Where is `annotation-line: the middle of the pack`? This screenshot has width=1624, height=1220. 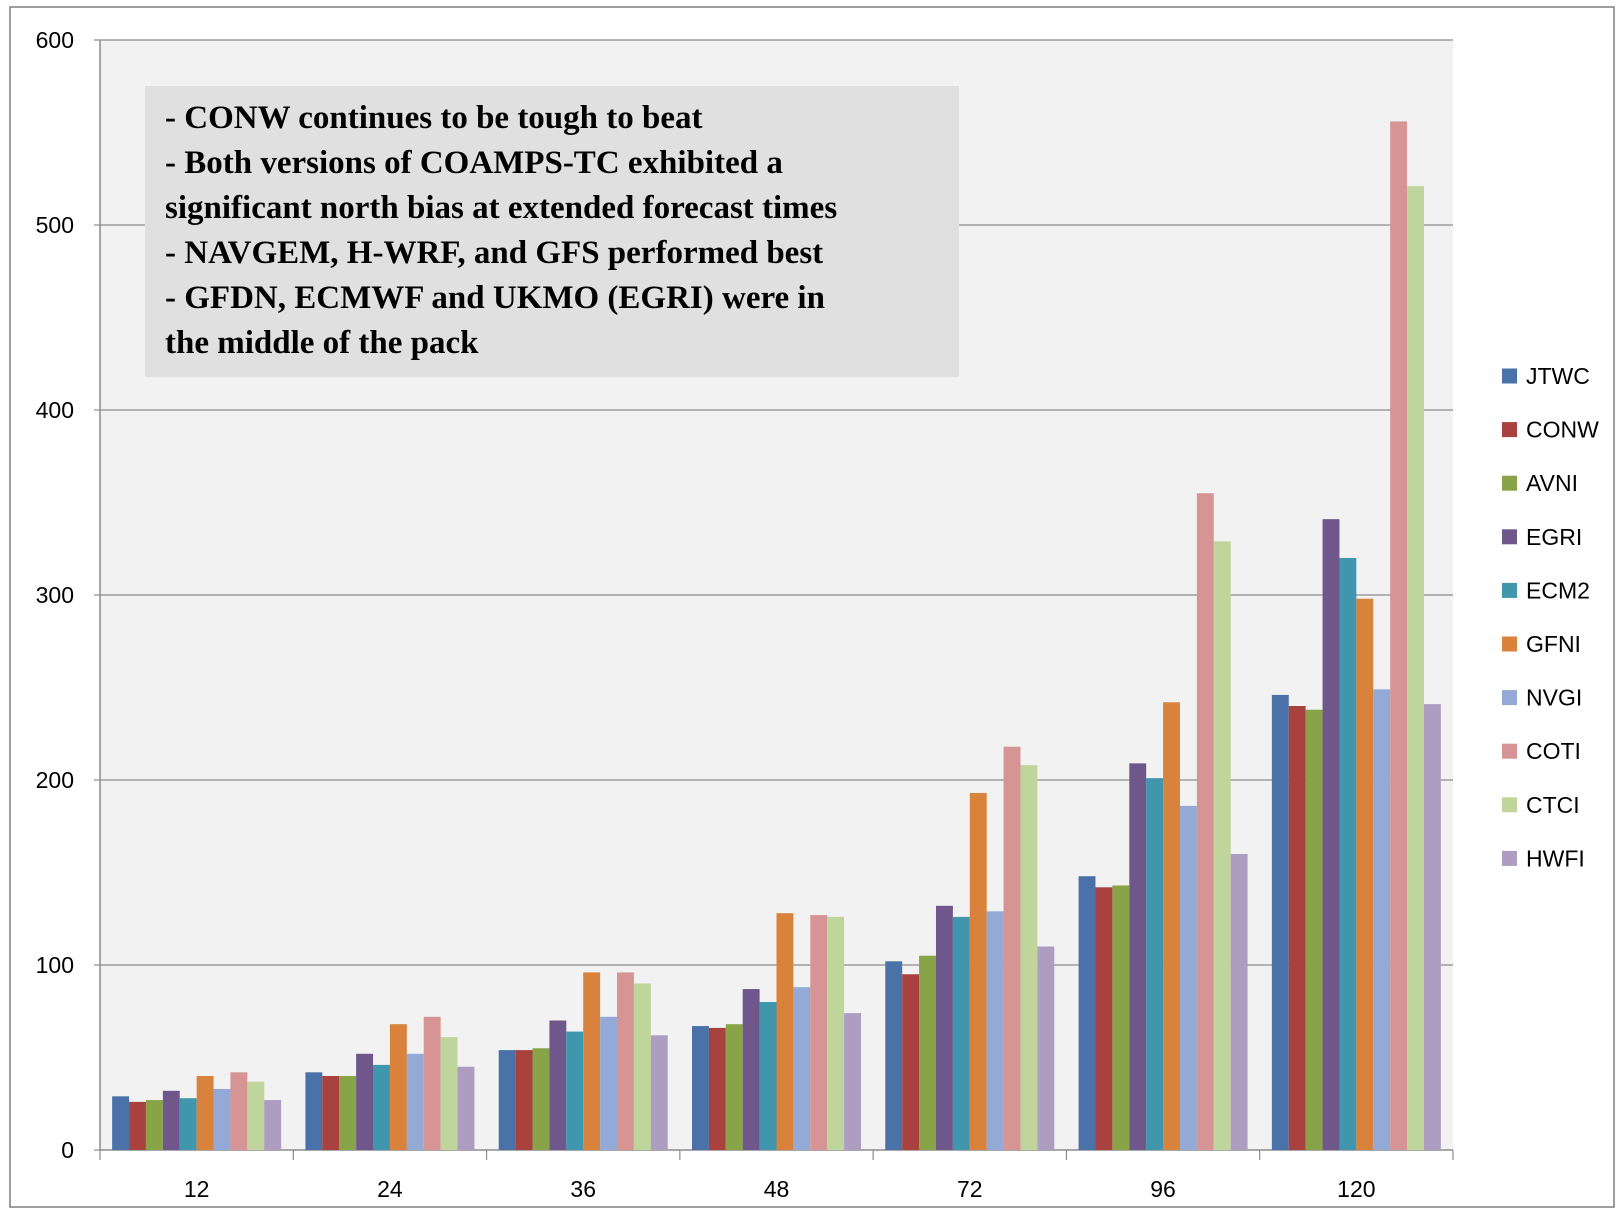 annotation-line: the middle of the pack is located at coordinates (322, 343).